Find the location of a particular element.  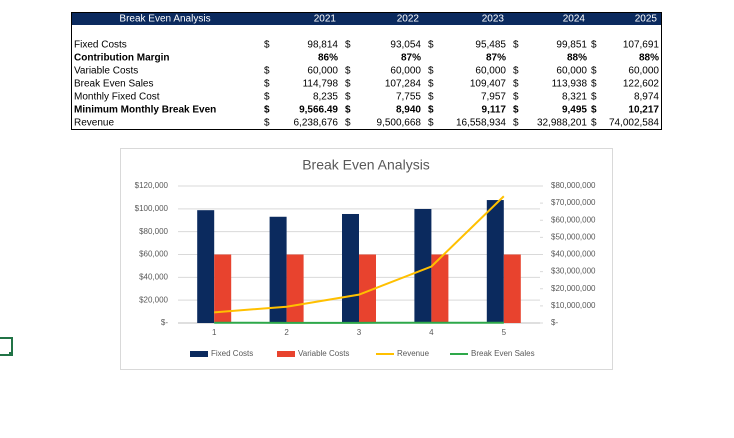

cell-value: 6,238,676 is located at coordinates (316, 123).